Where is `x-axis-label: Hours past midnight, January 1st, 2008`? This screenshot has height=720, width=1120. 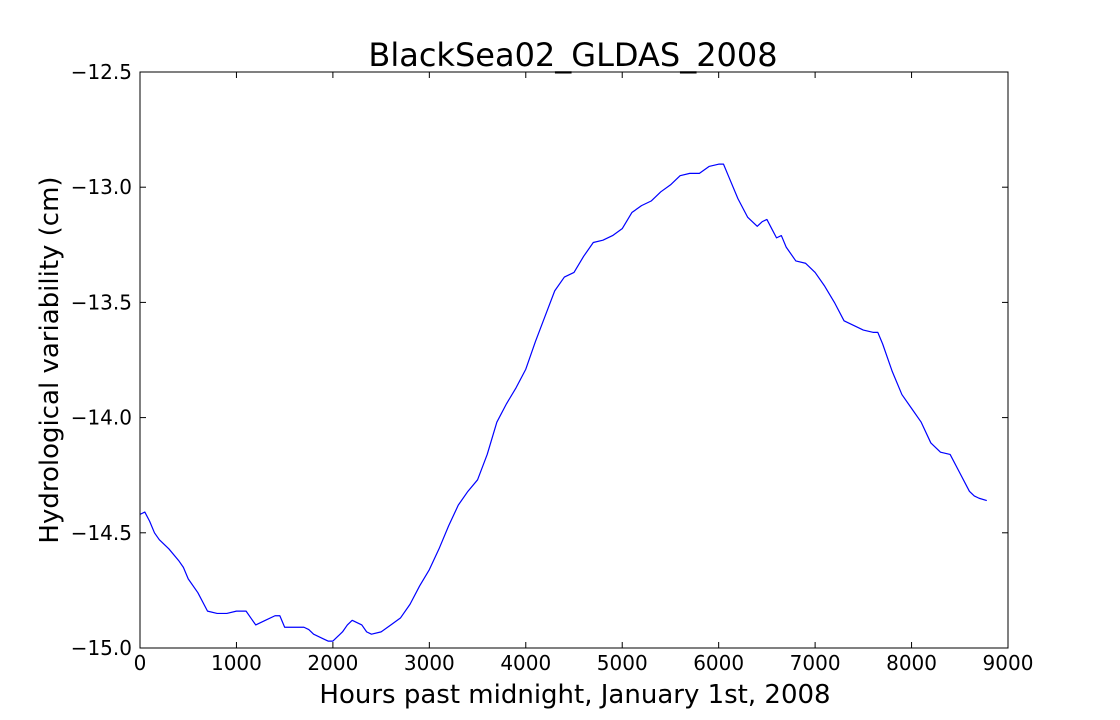
x-axis-label: Hours past midnight, January 1st, 2008 is located at coordinates (574, 695).